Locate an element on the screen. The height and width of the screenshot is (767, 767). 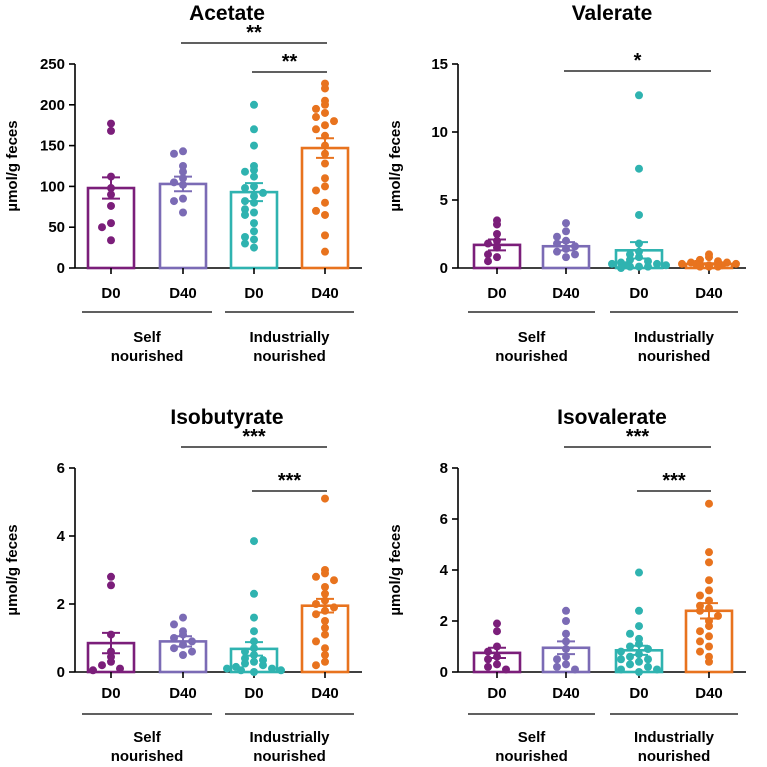
y-tick-label: 4 is located at coordinates (61, 536).